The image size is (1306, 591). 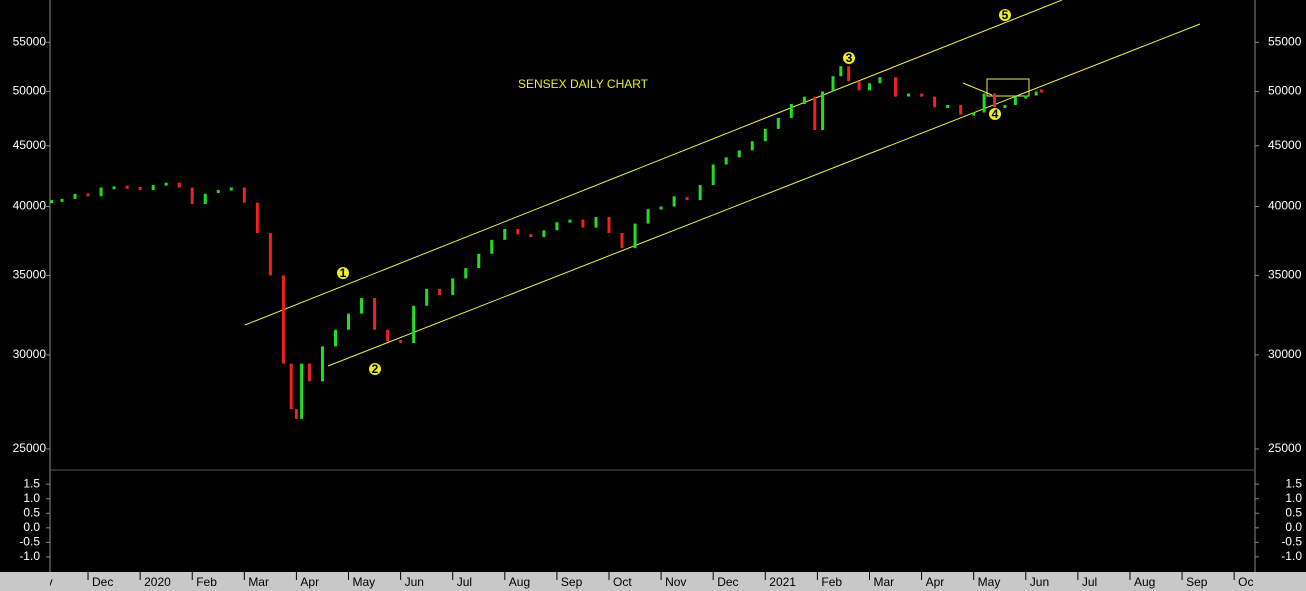 I want to click on y-tick-label-right: 40000, so click(x=1285, y=206).